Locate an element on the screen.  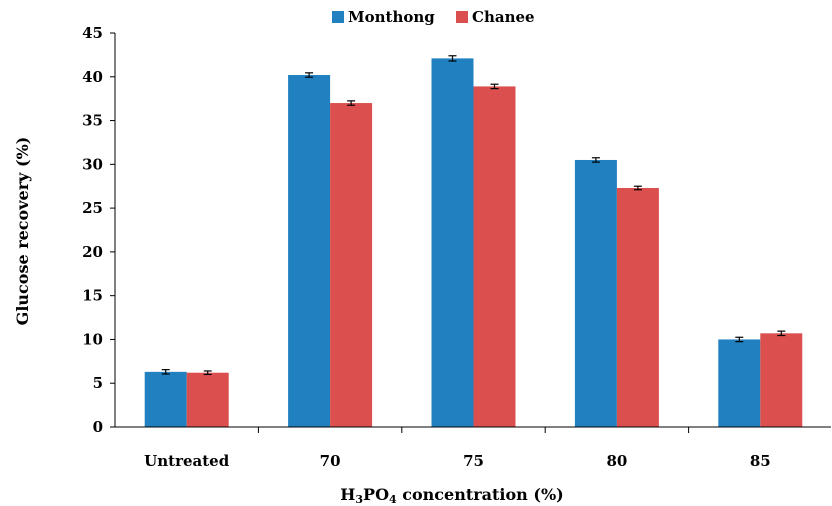
y-tick-label: 20 is located at coordinates (92, 252).